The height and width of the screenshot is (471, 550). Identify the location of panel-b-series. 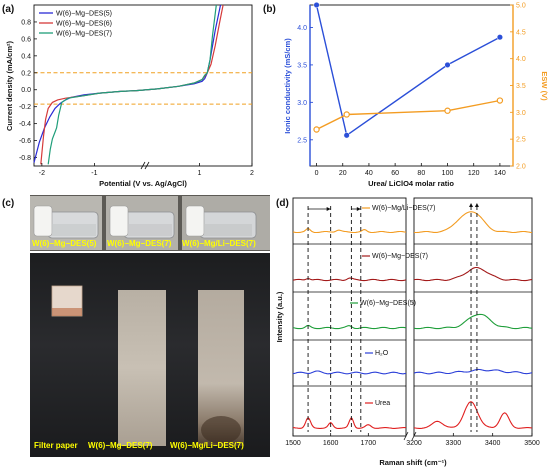
(408, 70).